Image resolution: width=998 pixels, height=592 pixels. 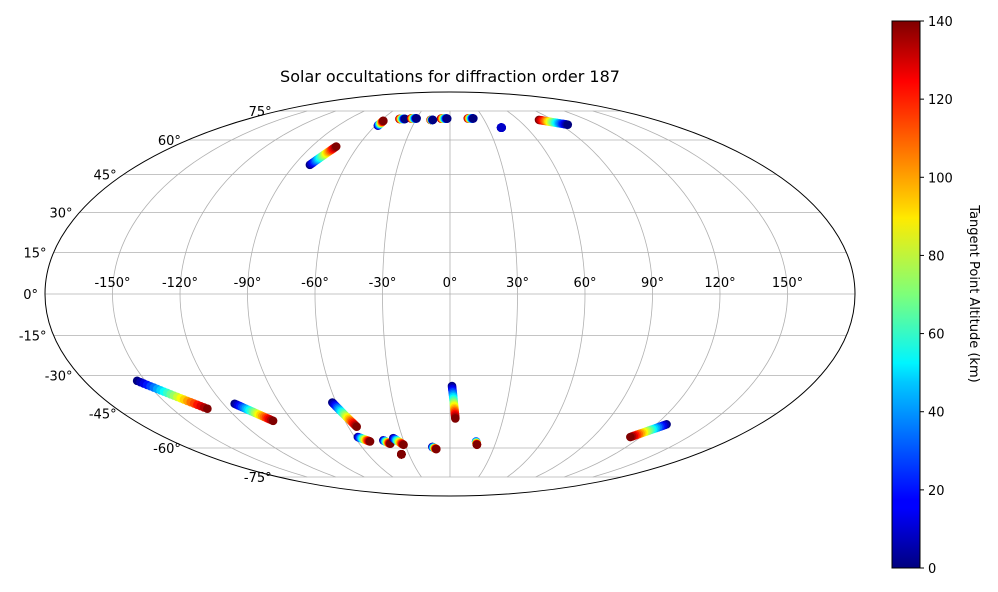 I want to click on latitude-tick-label: -15°, so click(x=33, y=336).